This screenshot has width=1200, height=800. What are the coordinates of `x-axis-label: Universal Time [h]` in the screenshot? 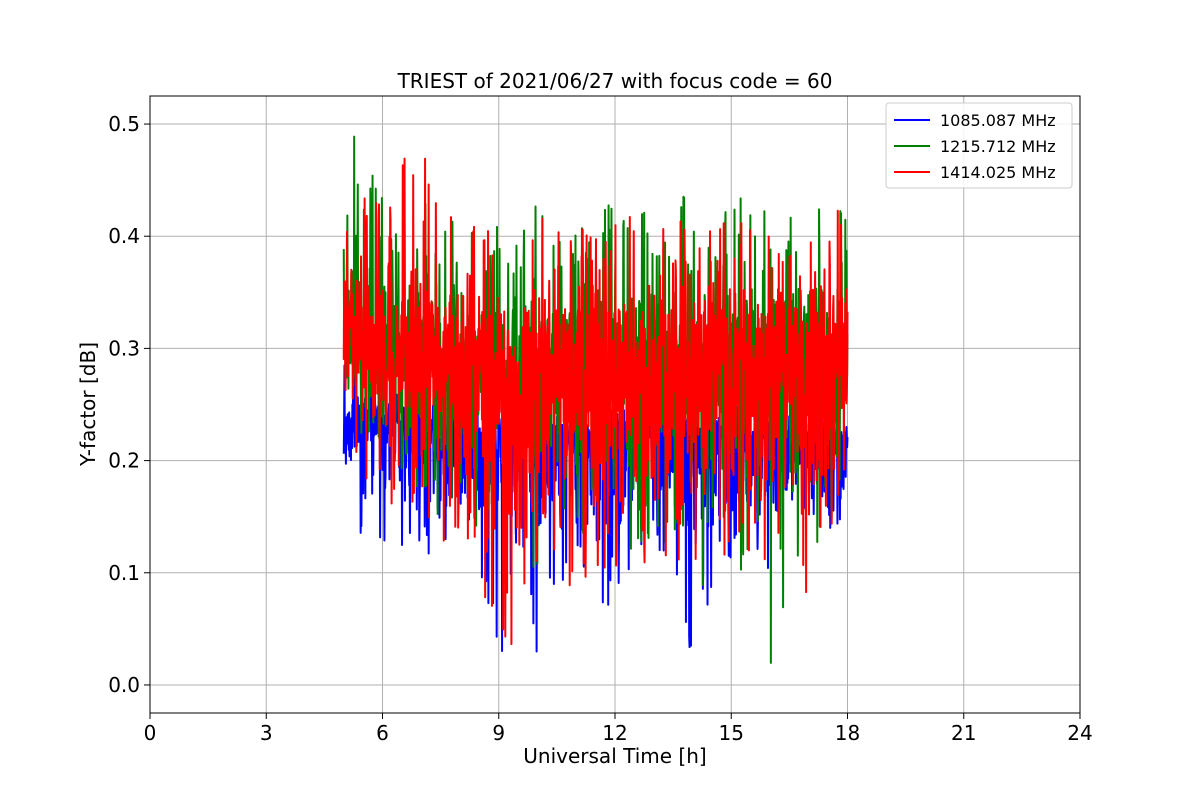 It's located at (614, 756).